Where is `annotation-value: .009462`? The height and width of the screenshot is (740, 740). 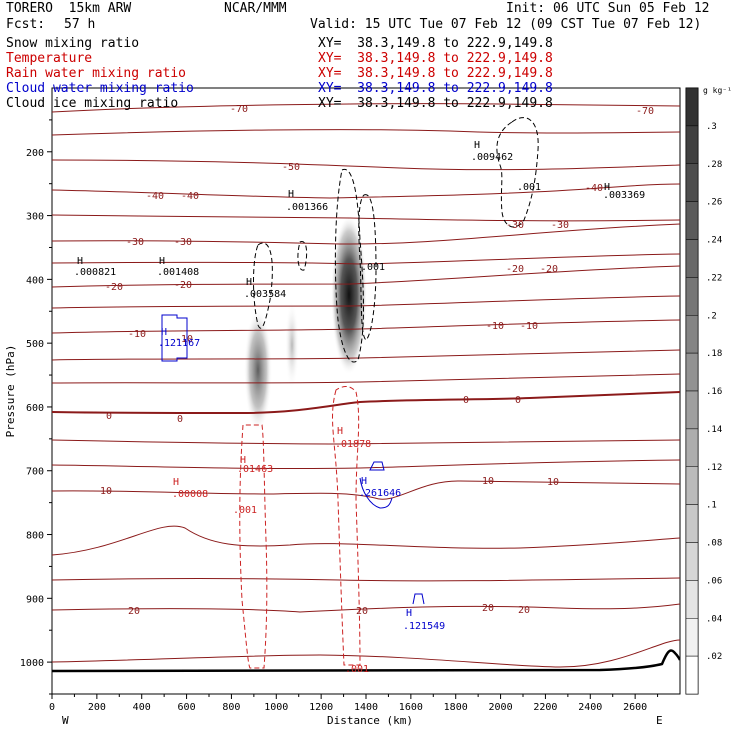
annotation-value: .009462 is located at coordinates (492, 157).